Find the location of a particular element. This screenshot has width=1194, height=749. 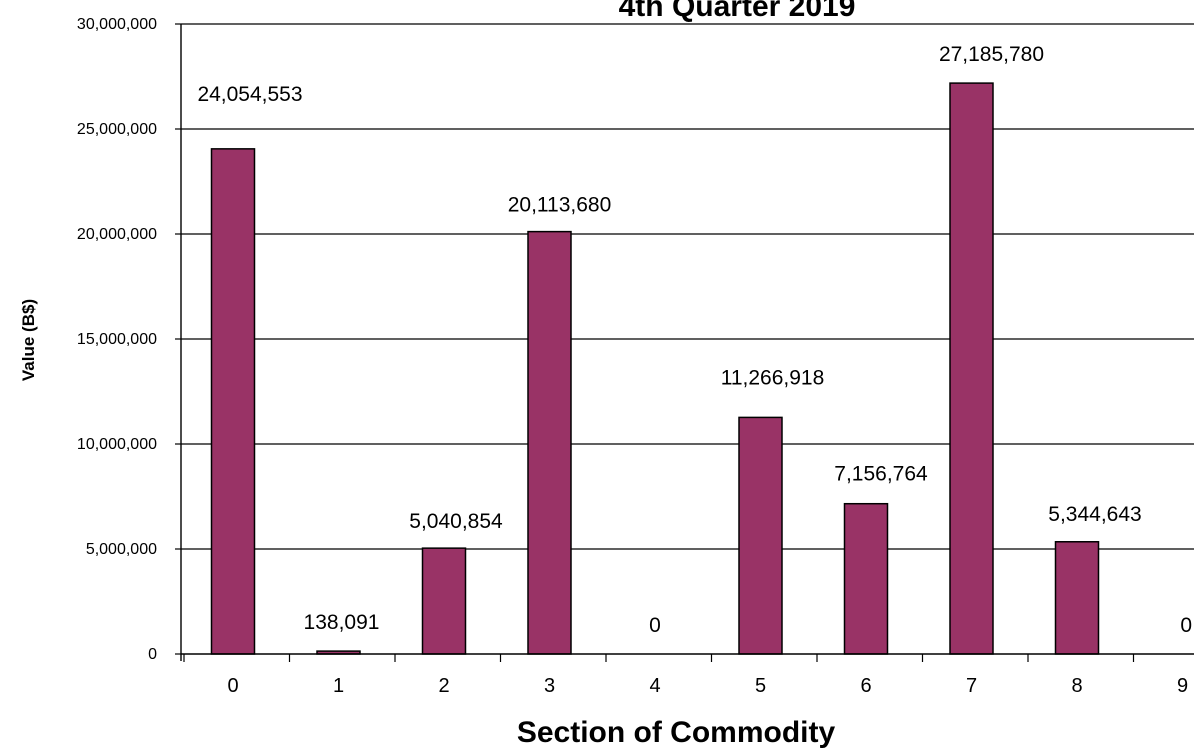

x-tick-label: 9 is located at coordinates (1182, 686).